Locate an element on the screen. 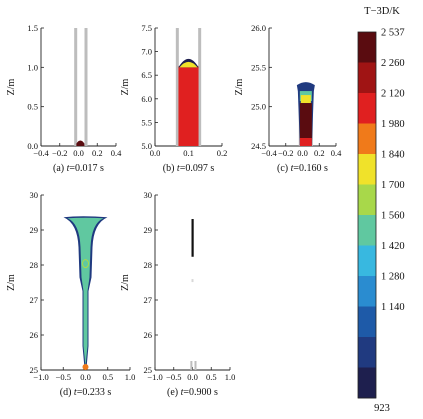 The image size is (423, 419). colorbar-label: 2 260 is located at coordinates (393, 63).